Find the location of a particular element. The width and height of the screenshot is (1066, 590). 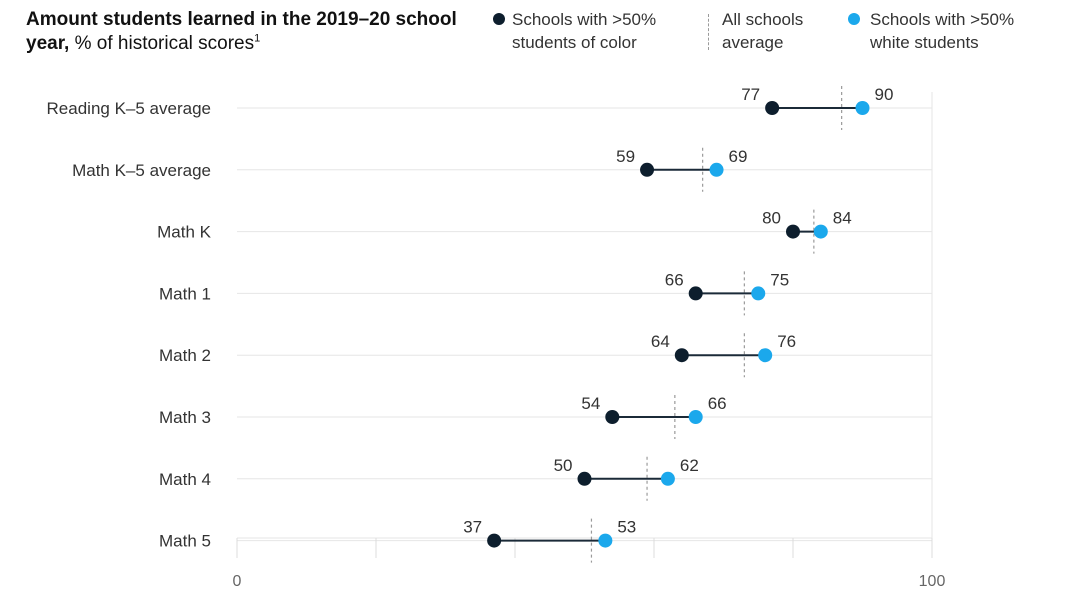

value-label-white-students: 76 is located at coordinates (786, 341).